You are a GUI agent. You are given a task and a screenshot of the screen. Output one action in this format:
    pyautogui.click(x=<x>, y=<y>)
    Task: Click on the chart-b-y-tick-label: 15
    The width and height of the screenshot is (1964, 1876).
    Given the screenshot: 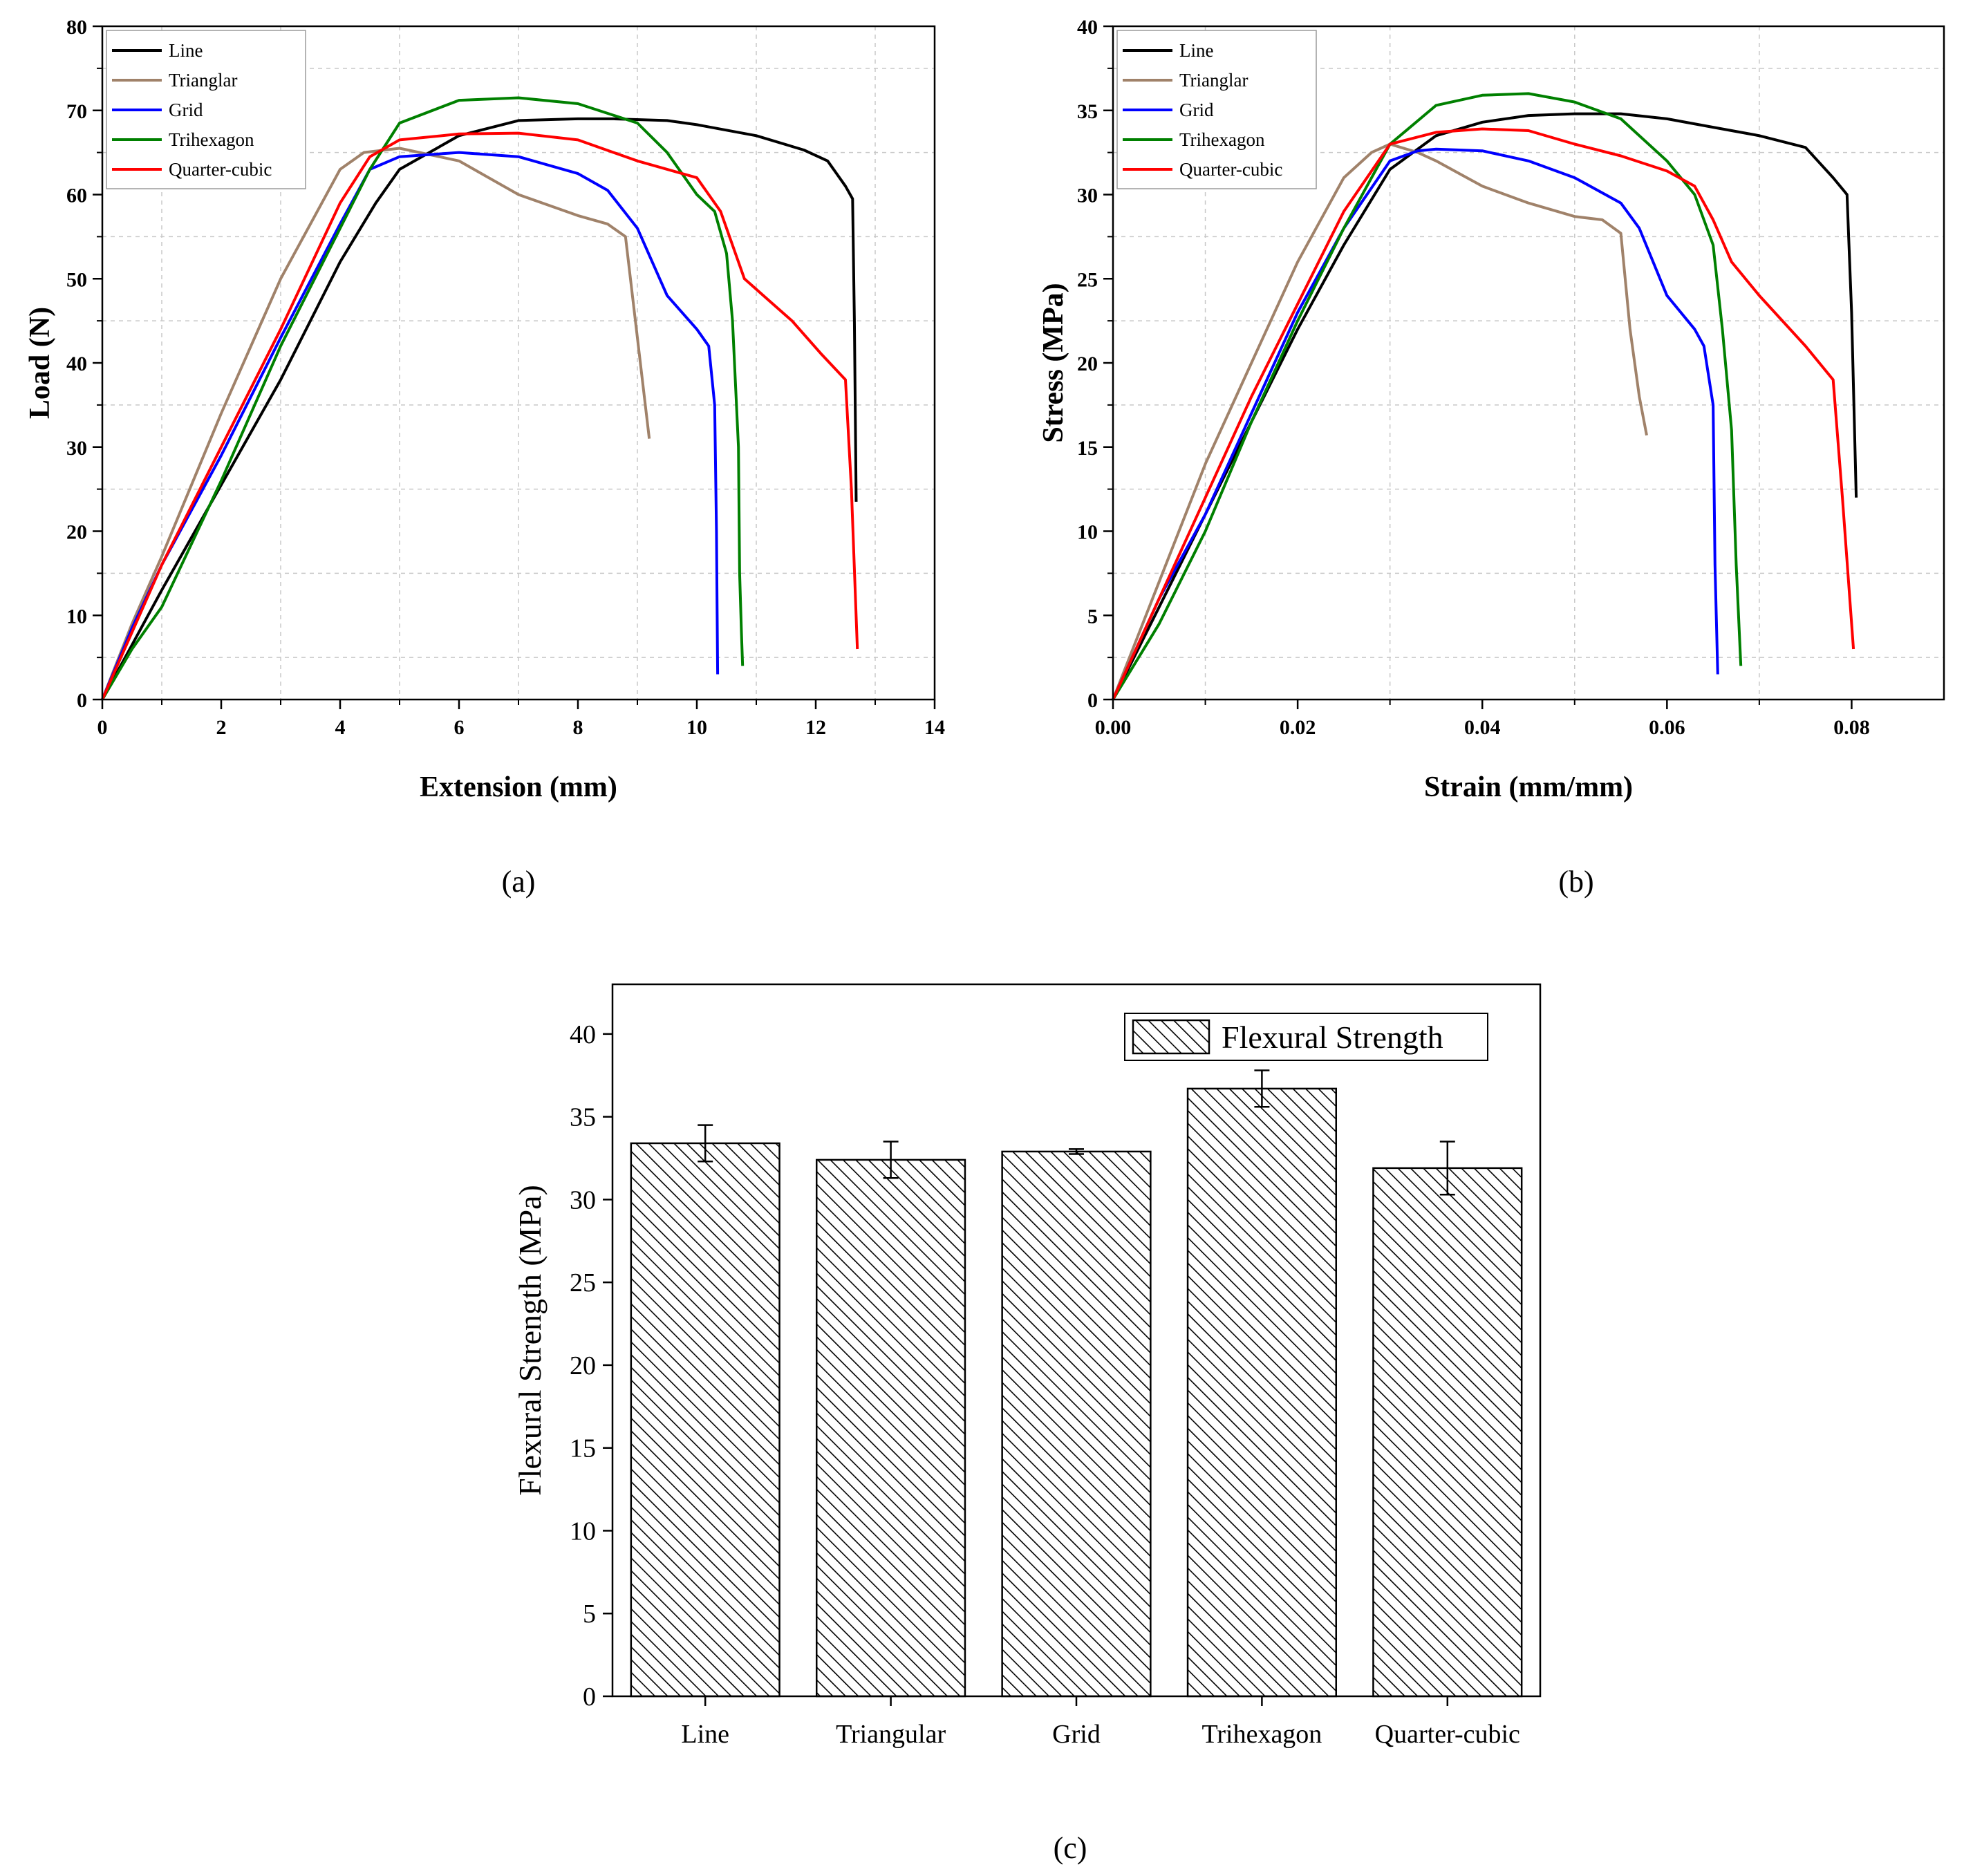 What is the action you would take?
    pyautogui.click(x=1087, y=448)
    